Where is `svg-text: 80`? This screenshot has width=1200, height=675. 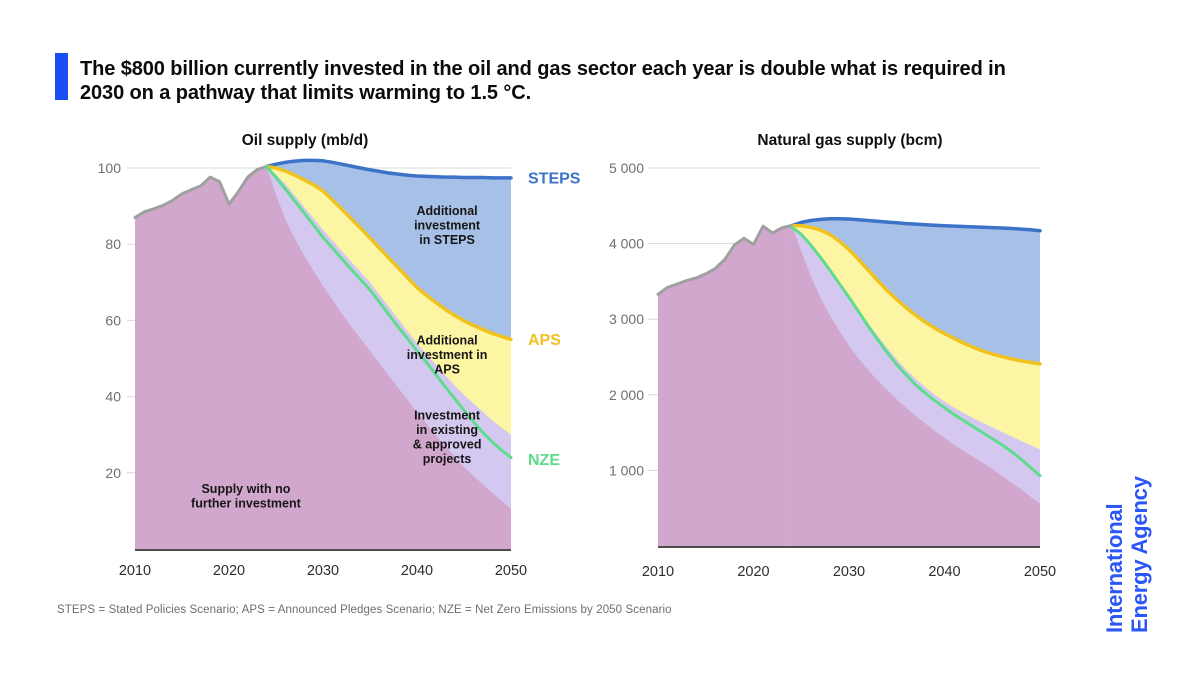
svg-text: 80 is located at coordinates (113, 244).